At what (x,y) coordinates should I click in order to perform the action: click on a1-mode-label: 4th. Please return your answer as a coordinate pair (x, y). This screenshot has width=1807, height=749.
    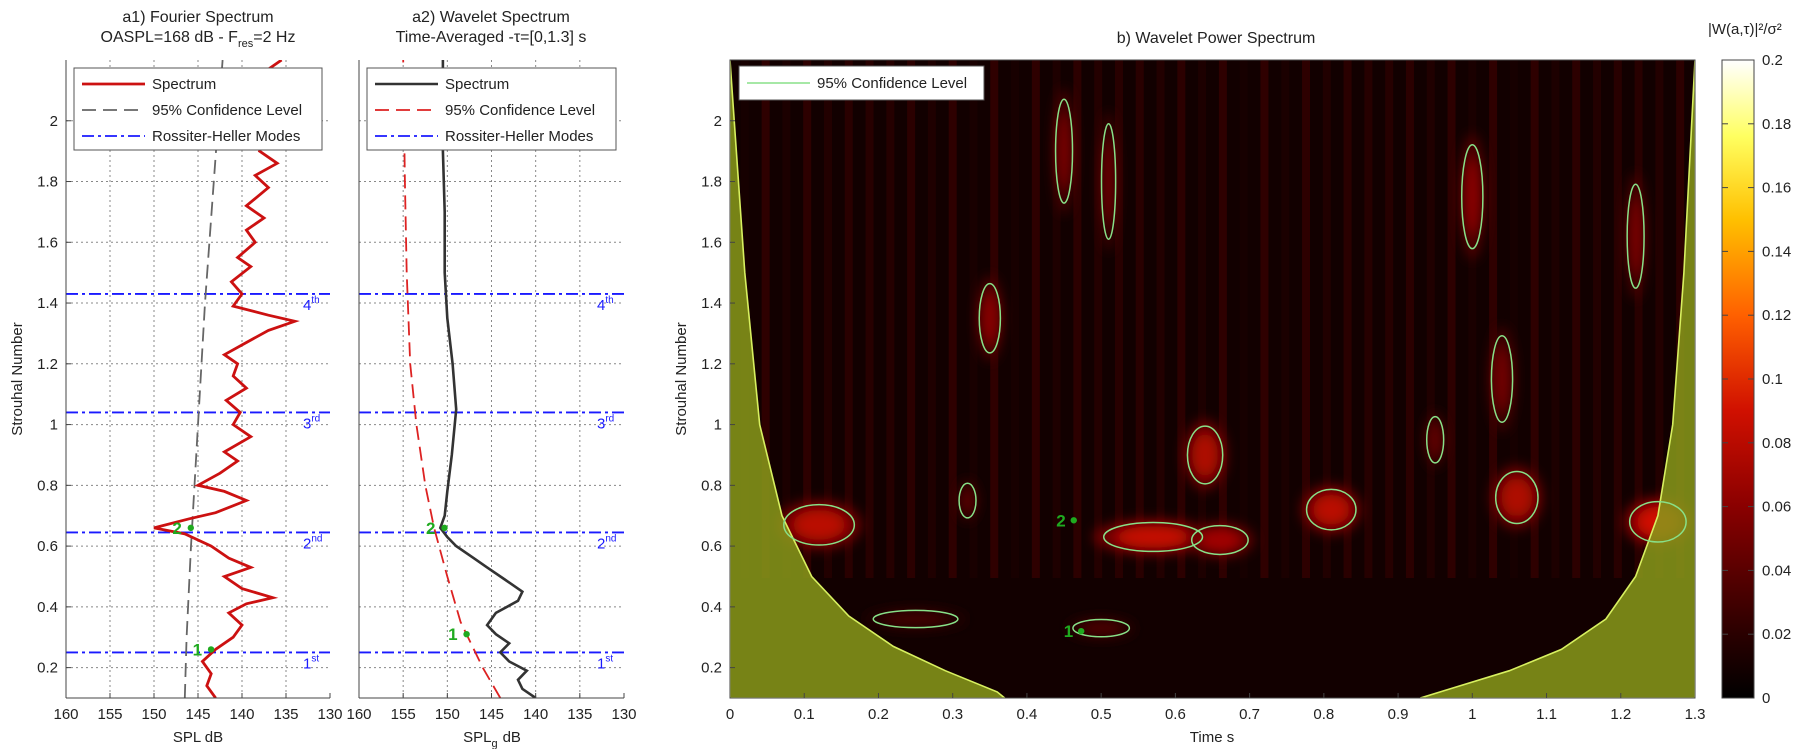
    Looking at the image, I should click on (311, 304).